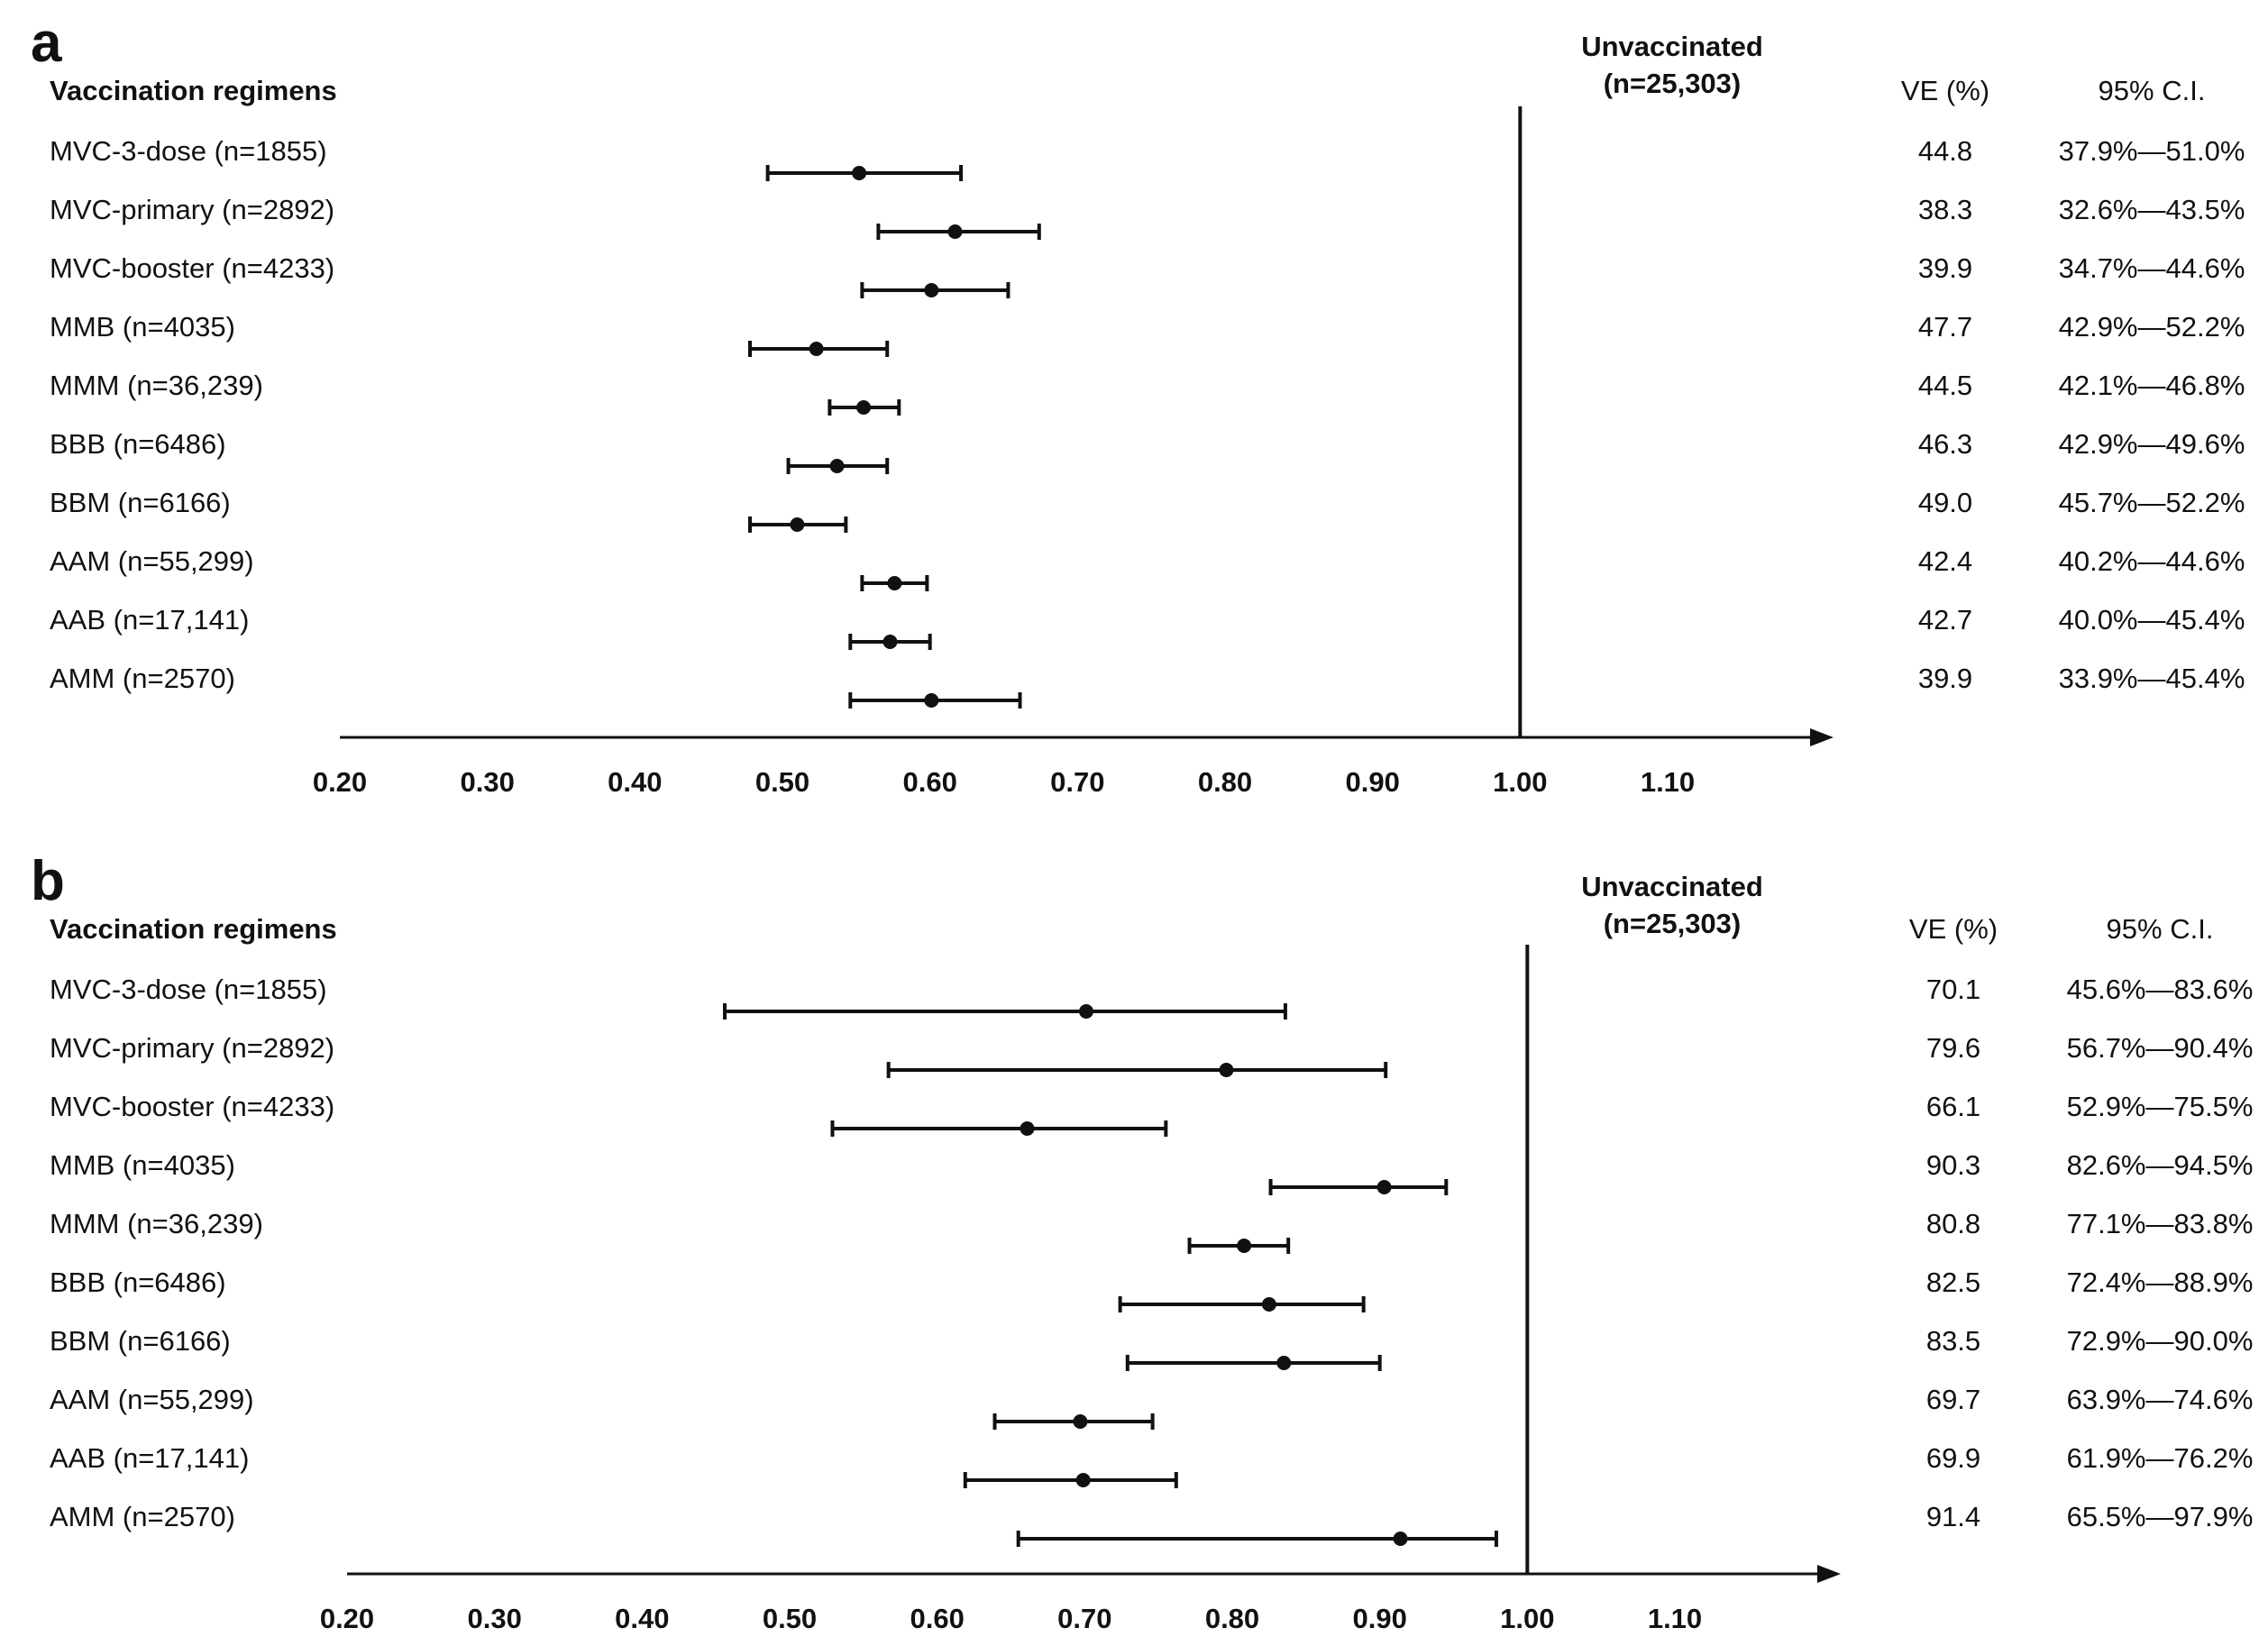  I want to click on ve-value: 66.1, so click(1953, 1106).